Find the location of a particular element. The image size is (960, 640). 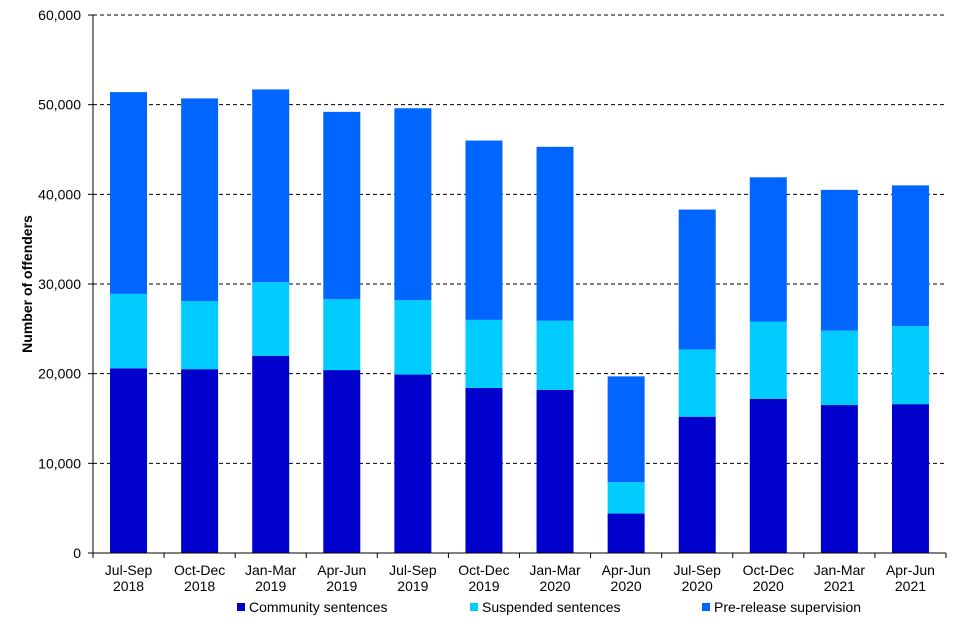

y-tick-labels: 0 10,000 20,000 30,000 40,000 50,000 60,000 is located at coordinates (59, 284).